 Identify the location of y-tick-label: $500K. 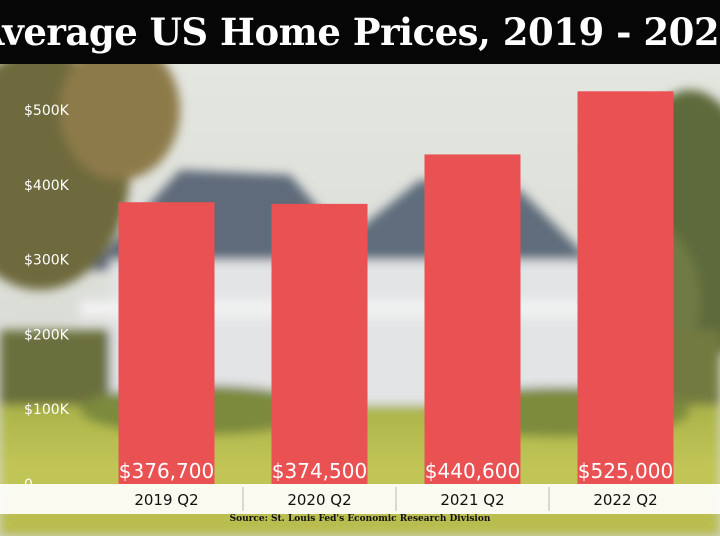
(47, 111).